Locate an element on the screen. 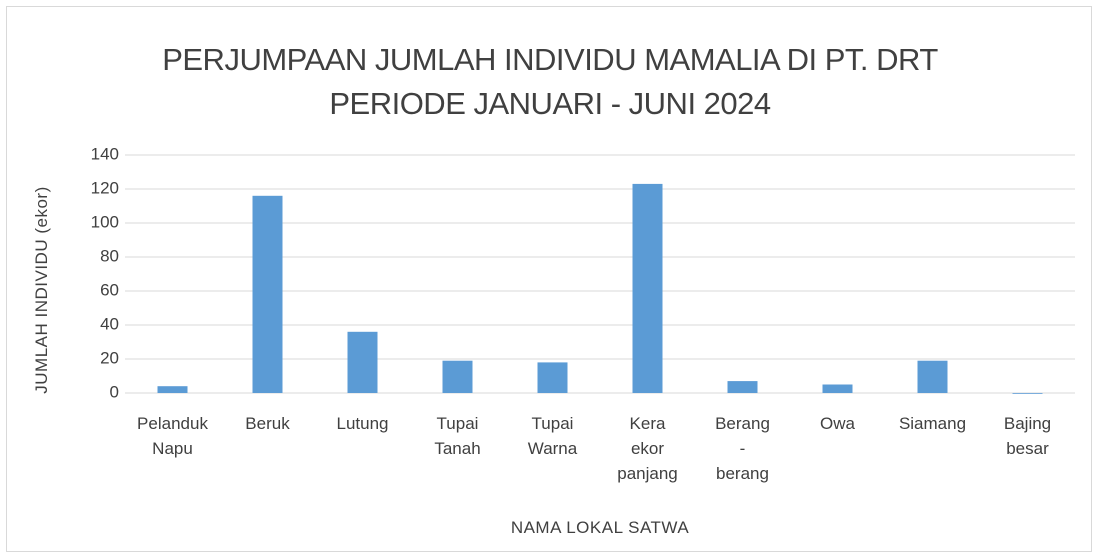  x-tick-label: Berang - berang is located at coordinates (742, 448).